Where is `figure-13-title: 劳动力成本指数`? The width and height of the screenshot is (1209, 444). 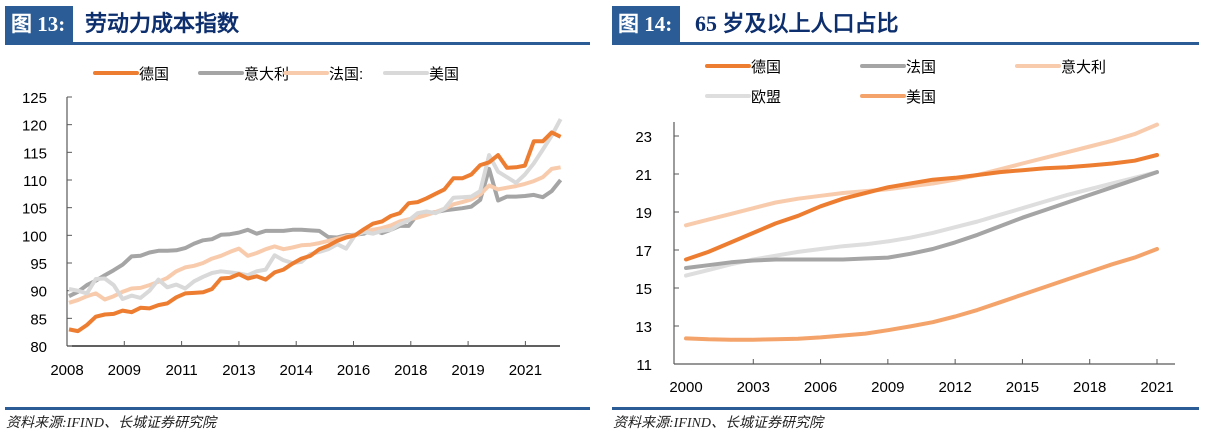 figure-13-title: 劳动力成本指数 is located at coordinates (162, 23).